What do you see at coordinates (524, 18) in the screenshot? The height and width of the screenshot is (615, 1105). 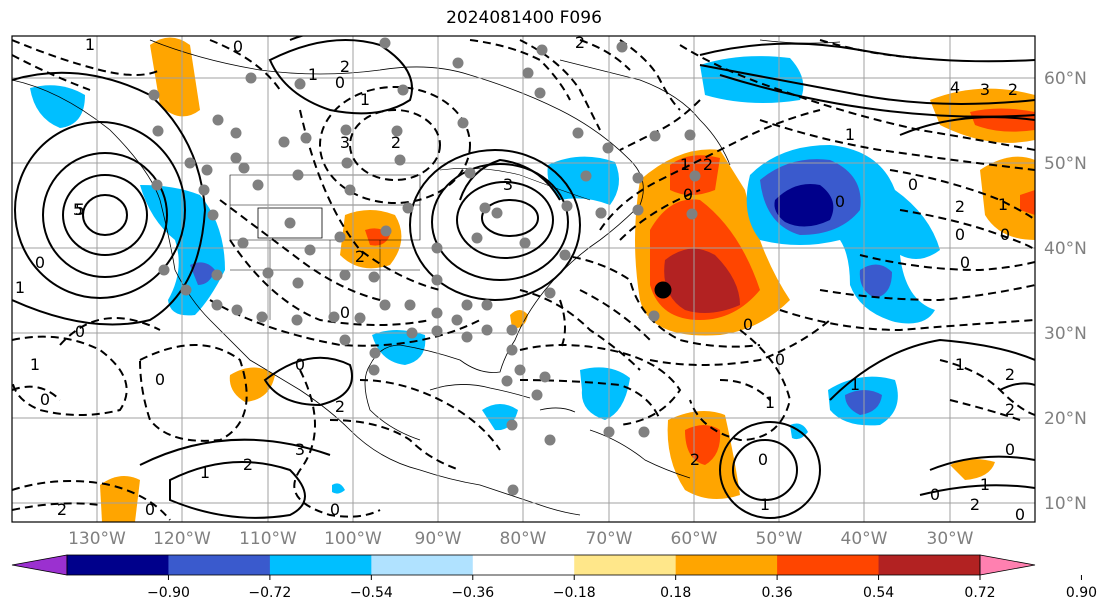 I see `chart-title: 2024081400 F096` at bounding box center [524, 18].